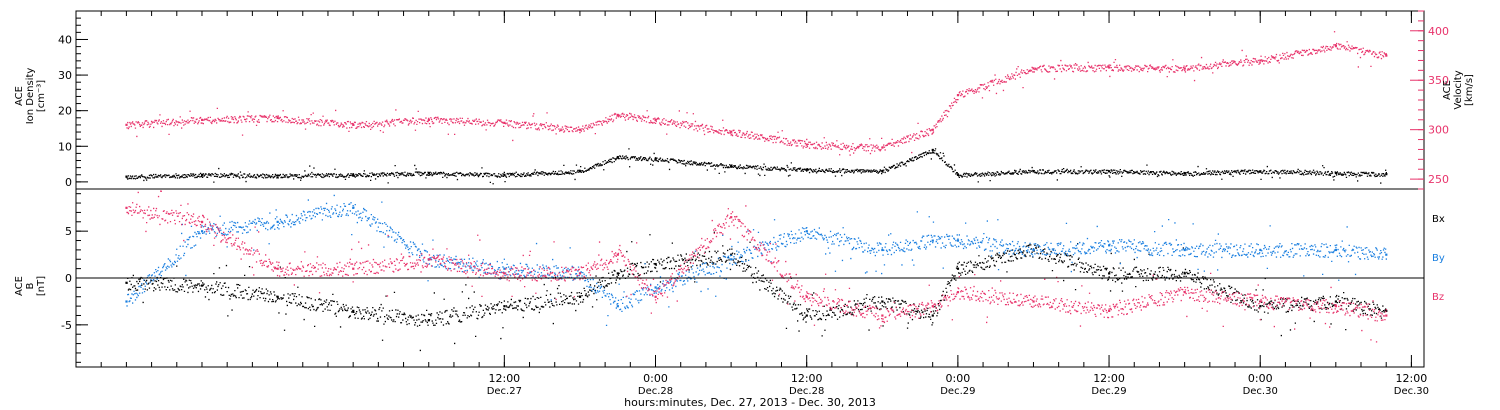 The image size is (1500, 410). I want to click on ion-density-texture, so click(756, 166).